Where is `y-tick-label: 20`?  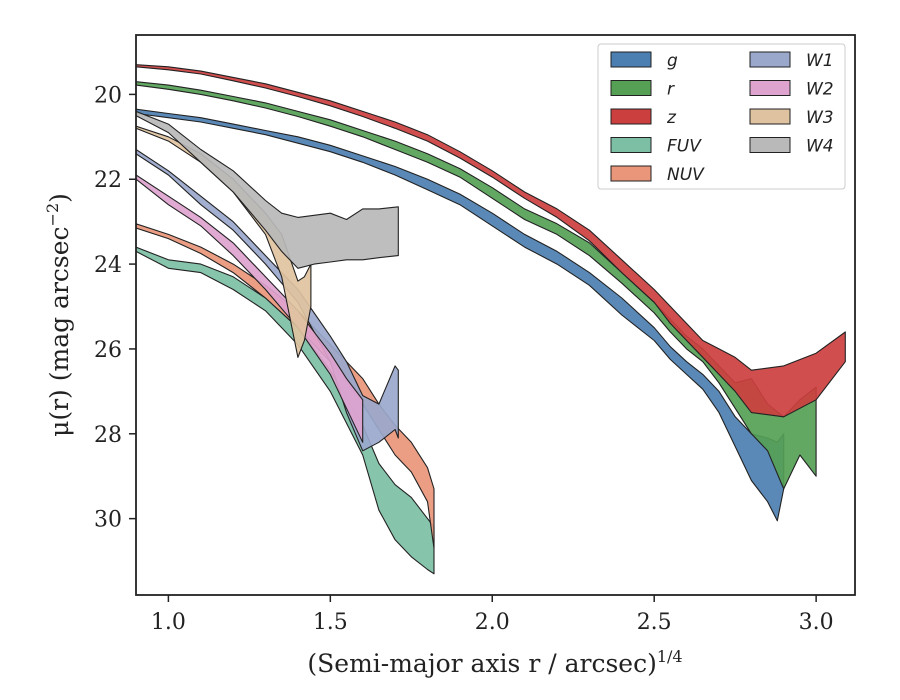
y-tick-label: 20 is located at coordinates (108, 95).